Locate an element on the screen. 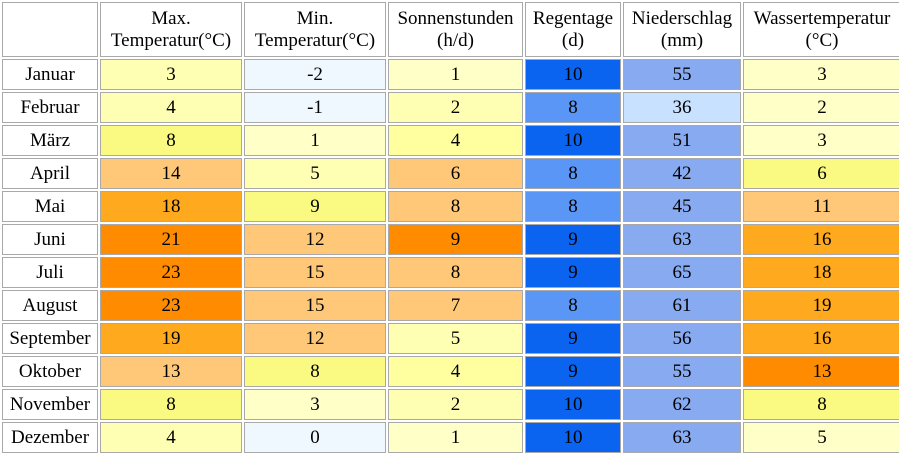 The width and height of the screenshot is (899, 455). table-row: Mai 18 9 8 8 45 11 is located at coordinates (450, 206).